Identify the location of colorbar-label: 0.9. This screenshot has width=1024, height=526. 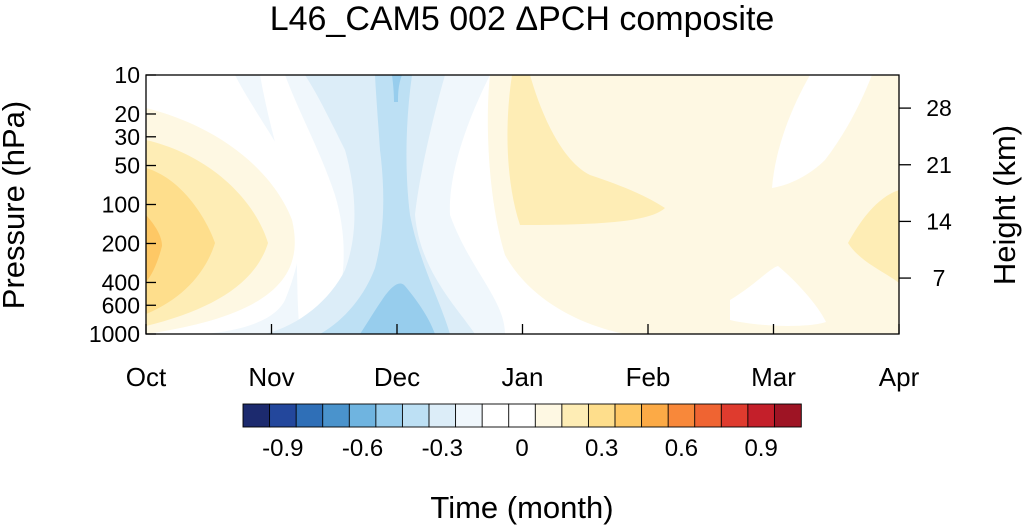
(760, 448).